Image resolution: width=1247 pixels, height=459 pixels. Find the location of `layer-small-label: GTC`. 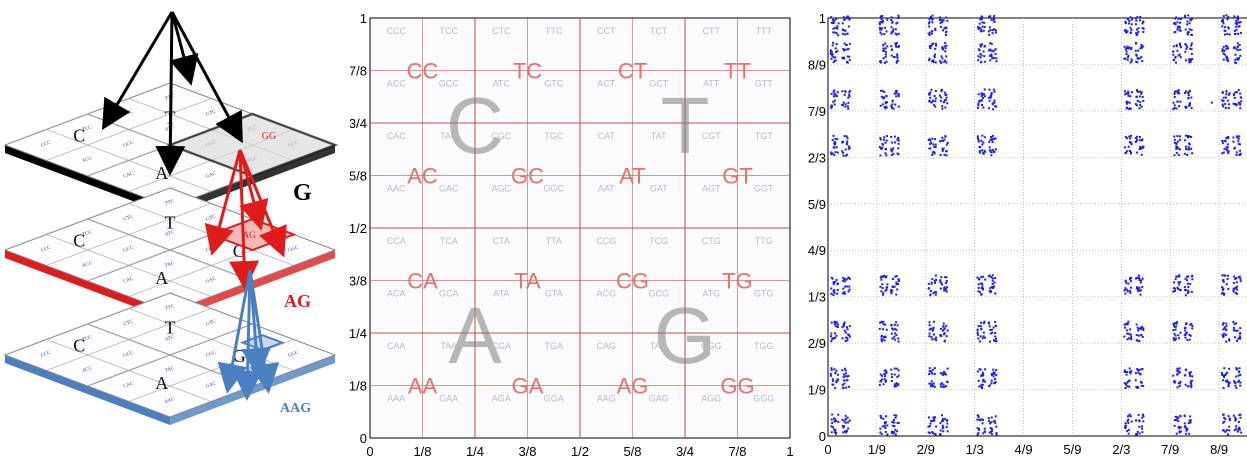

layer-small-label: GTC is located at coordinates (212, 218).